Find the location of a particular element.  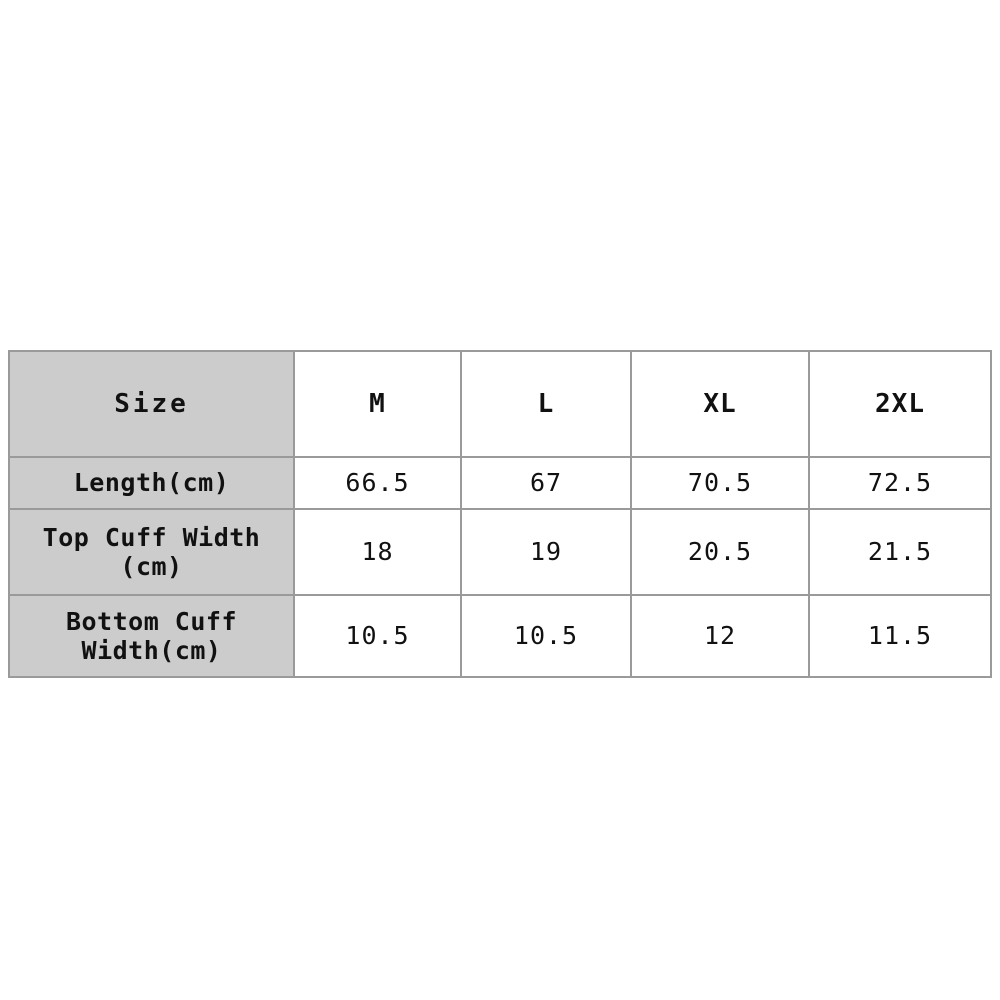

cell-length-2xl: 72.5 is located at coordinates (900, 483).